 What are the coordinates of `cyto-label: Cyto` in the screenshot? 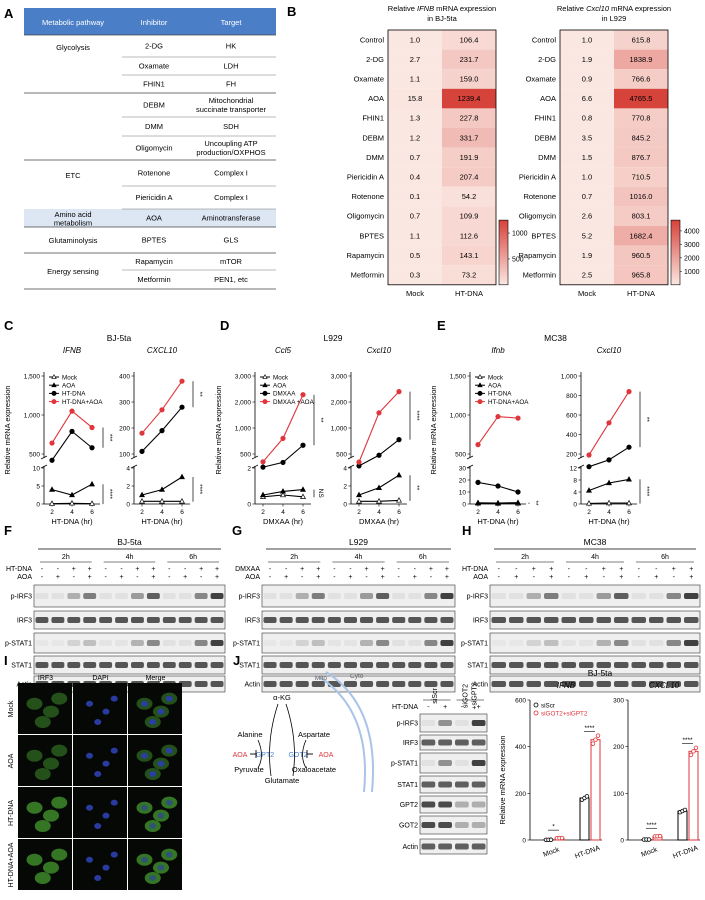 It's located at (357, 676).